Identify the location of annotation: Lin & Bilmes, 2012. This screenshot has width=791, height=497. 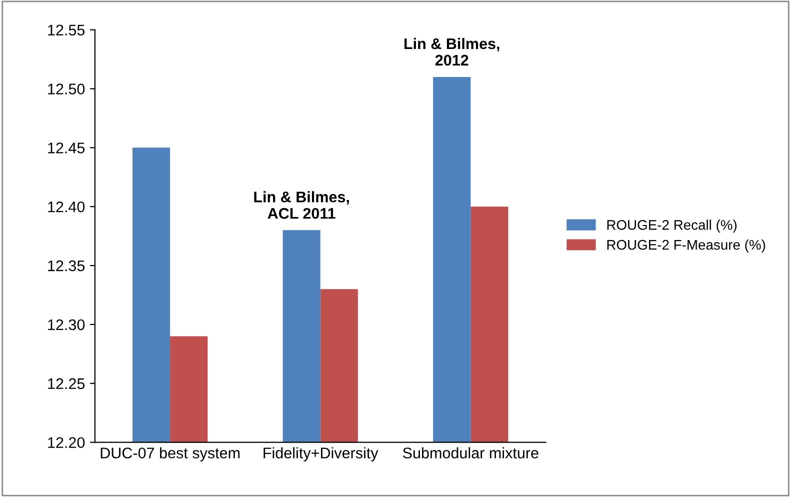
(452, 52).